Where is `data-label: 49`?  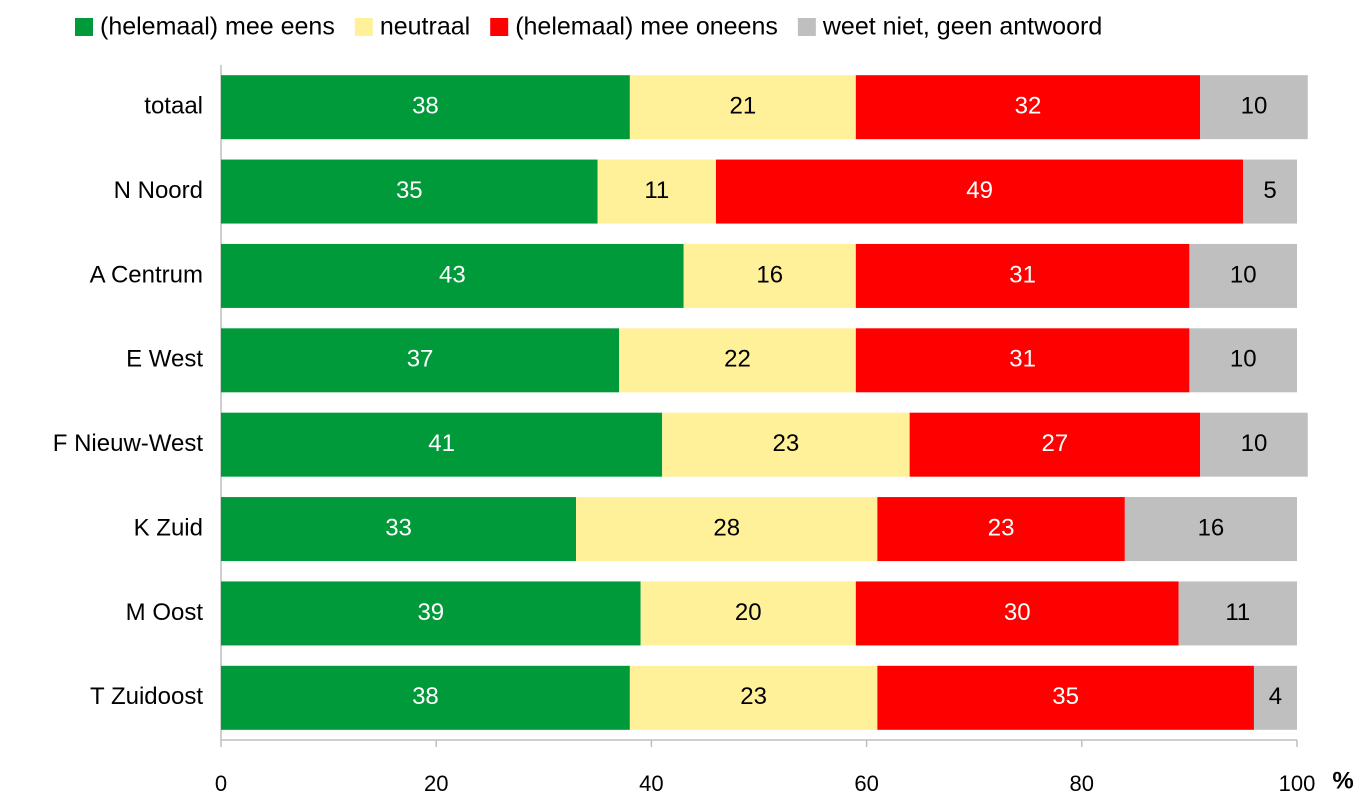 data-label: 49 is located at coordinates (979, 190).